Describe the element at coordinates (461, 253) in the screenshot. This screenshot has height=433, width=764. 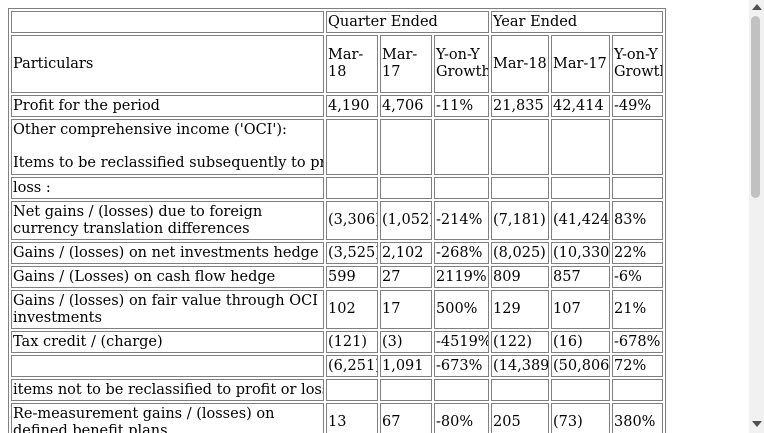
I see `cell-q-growth: -268%` at that location.